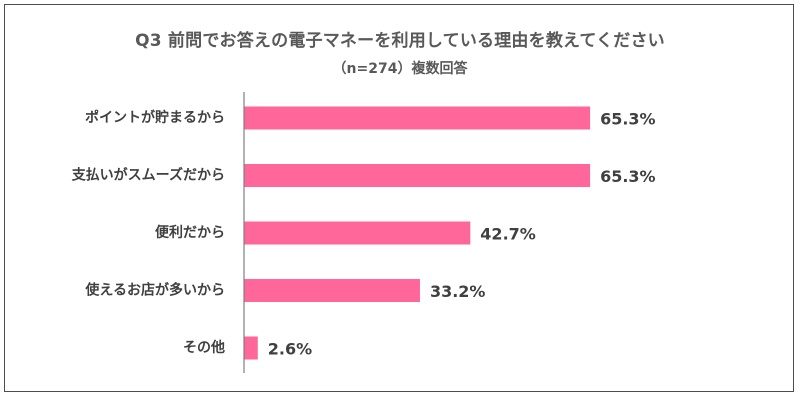  I want to click on category-label: その他, so click(204, 347).